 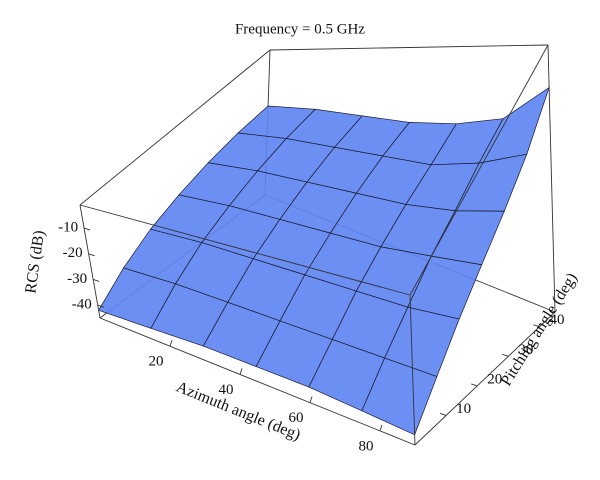 I want to click on z-tick-label: -20, so click(x=73, y=253).